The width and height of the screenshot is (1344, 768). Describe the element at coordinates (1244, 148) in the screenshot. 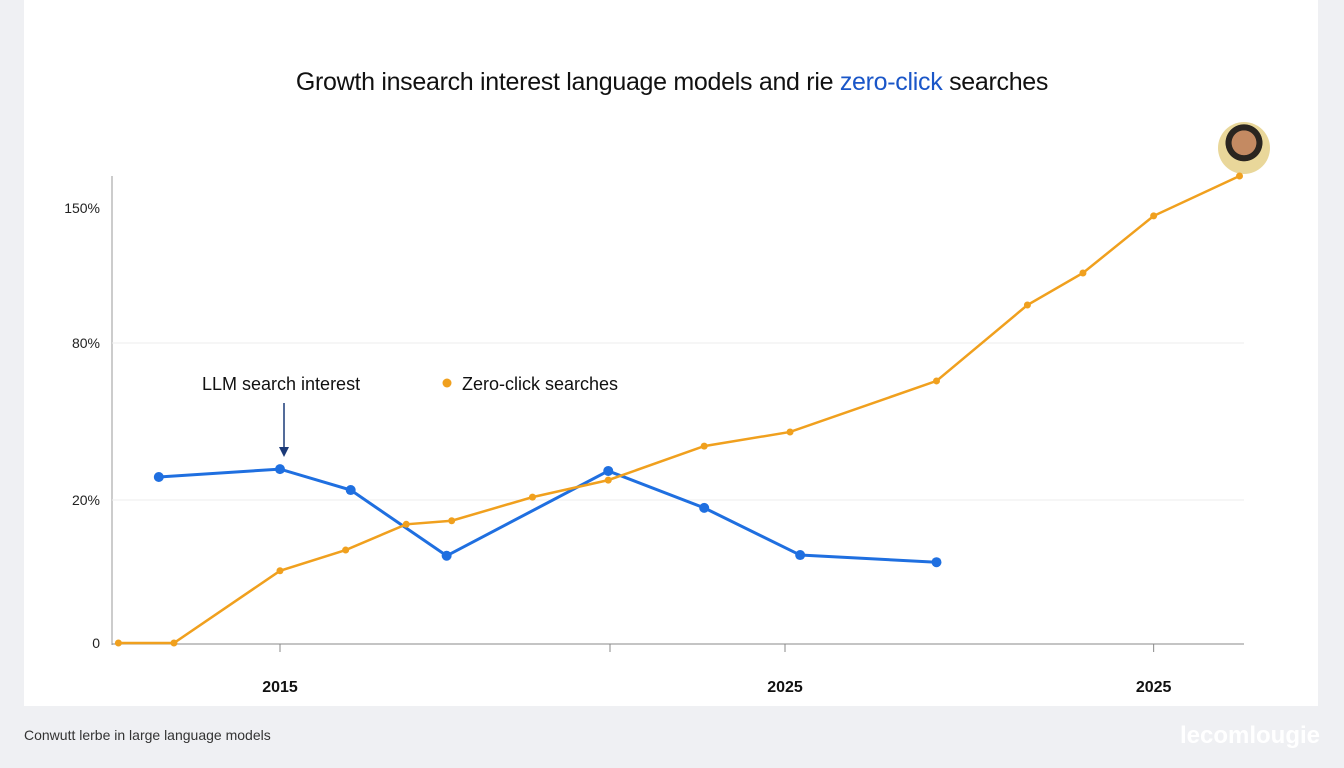

I see `avatar` at that location.